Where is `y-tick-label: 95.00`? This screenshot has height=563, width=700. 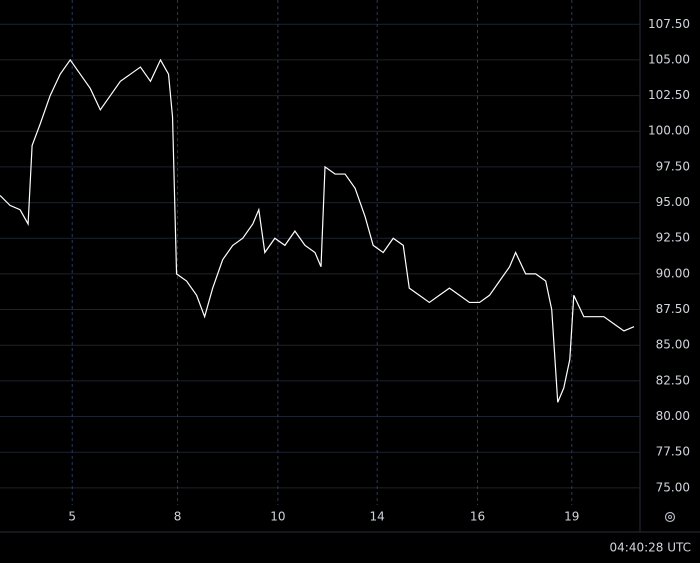
y-tick-label: 95.00 is located at coordinates (673, 202).